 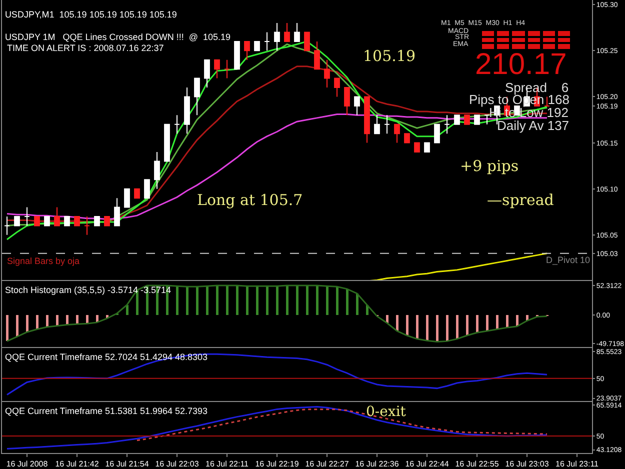 What do you see at coordinates (521, 64) in the screenshot?
I see `annotation: 210.17` at bounding box center [521, 64].